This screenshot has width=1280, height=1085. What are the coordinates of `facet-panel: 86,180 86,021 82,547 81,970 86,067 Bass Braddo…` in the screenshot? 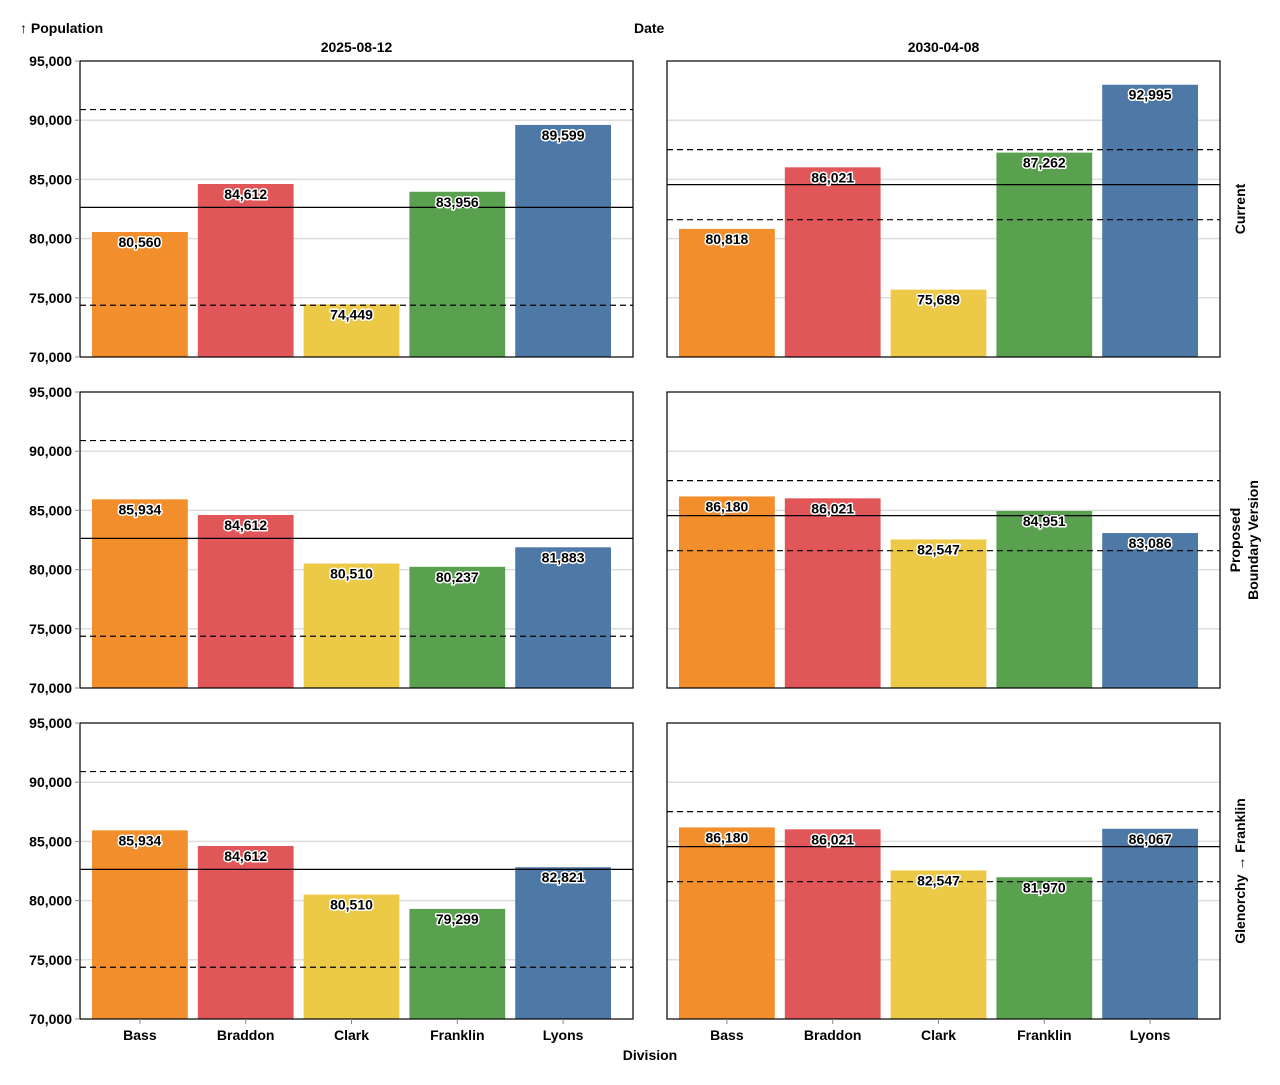 It's located at (943, 882).